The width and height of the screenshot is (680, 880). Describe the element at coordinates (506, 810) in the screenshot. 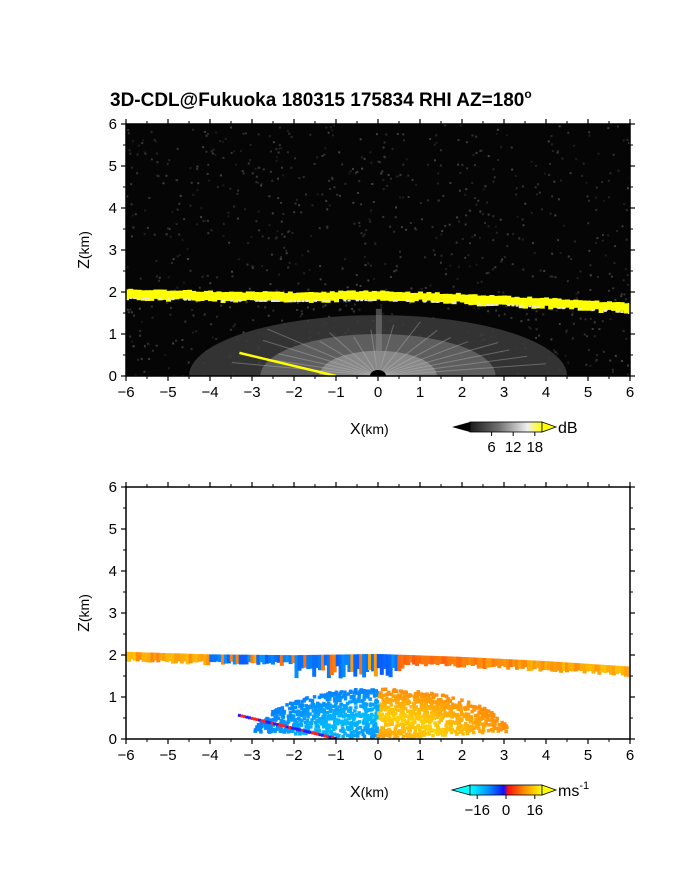

I see `velocity-colorbar-tick-label: 0` at that location.